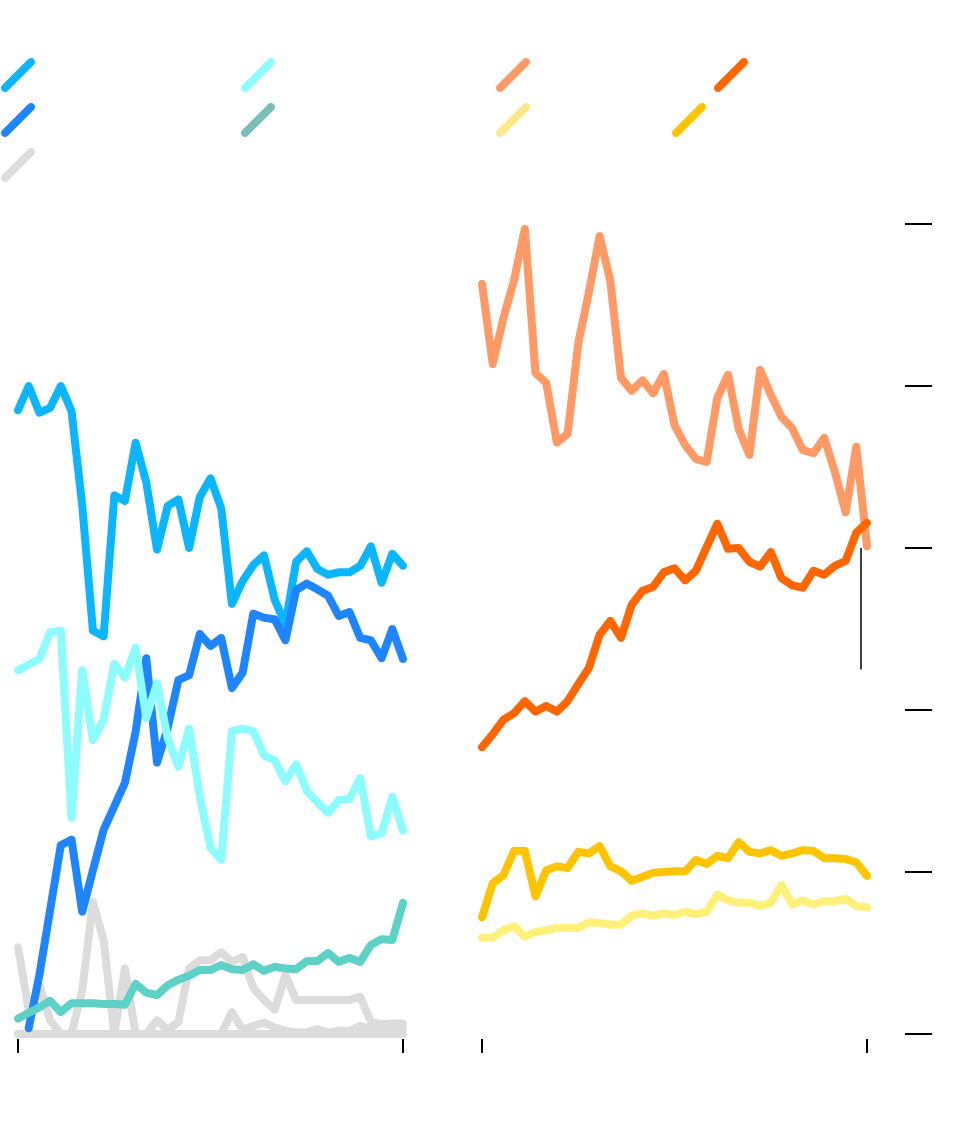 The height and width of the screenshot is (1148, 980). What do you see at coordinates (442, 1046) in the screenshot?
I see `x-axis` at bounding box center [442, 1046].